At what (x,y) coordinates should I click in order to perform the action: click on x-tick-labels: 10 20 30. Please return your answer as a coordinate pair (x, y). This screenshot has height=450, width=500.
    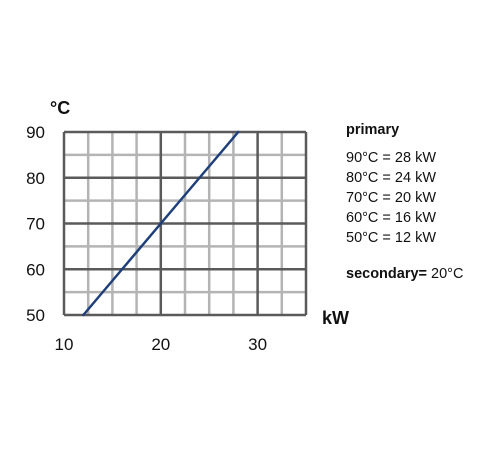
    Looking at the image, I should click on (161, 344).